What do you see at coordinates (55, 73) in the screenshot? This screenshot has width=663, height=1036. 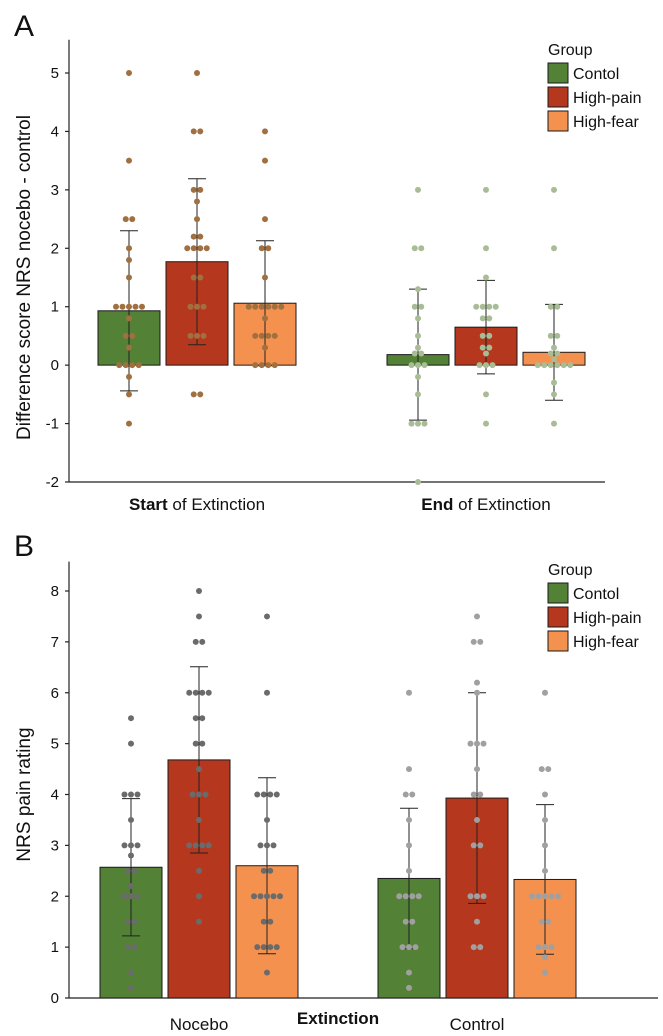 I see `y-tick-label: 5` at bounding box center [55, 73].